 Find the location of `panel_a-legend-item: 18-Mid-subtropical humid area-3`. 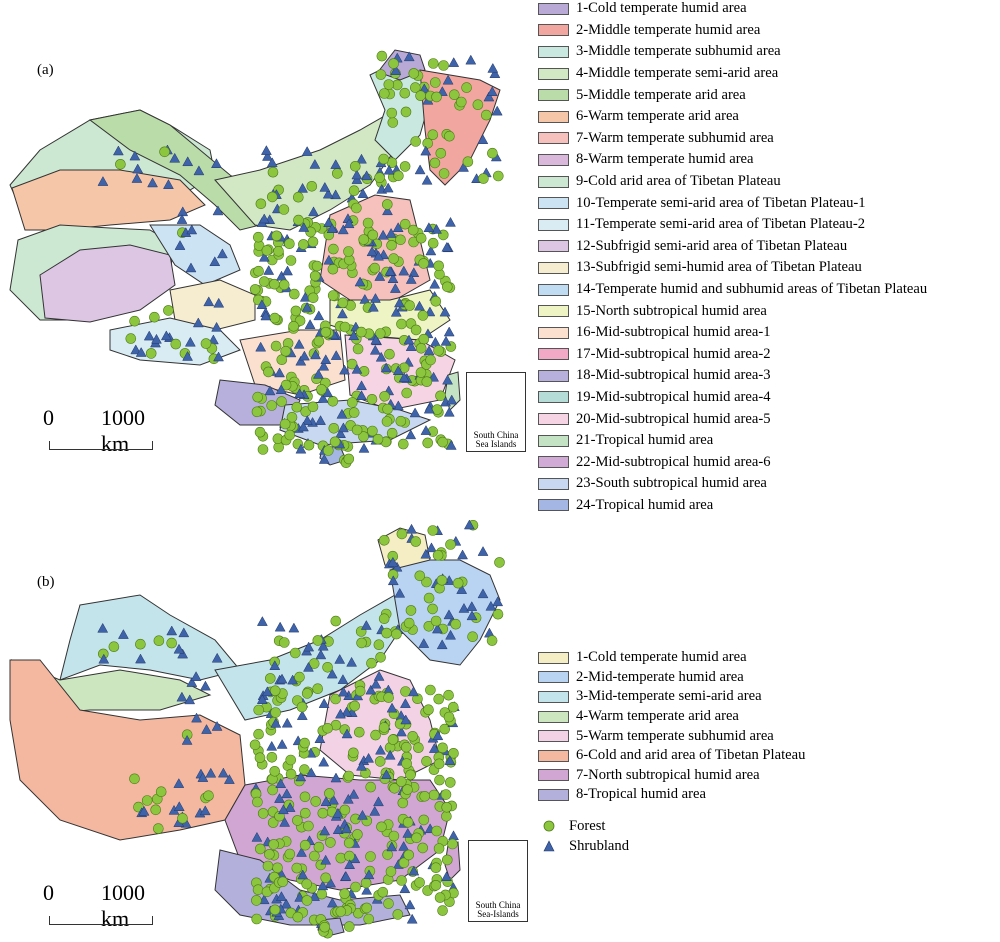

panel_a-legend-item: 18-Mid-subtropical humid area-3 is located at coordinates (732, 376).